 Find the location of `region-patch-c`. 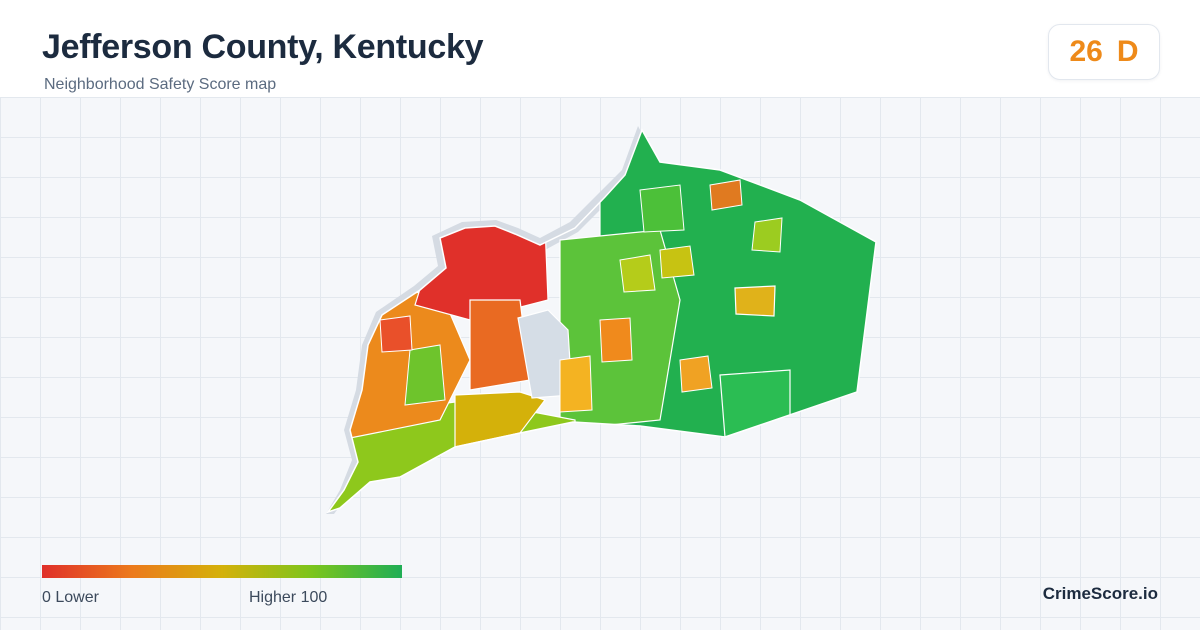

region-patch-c is located at coordinates (726, 195).